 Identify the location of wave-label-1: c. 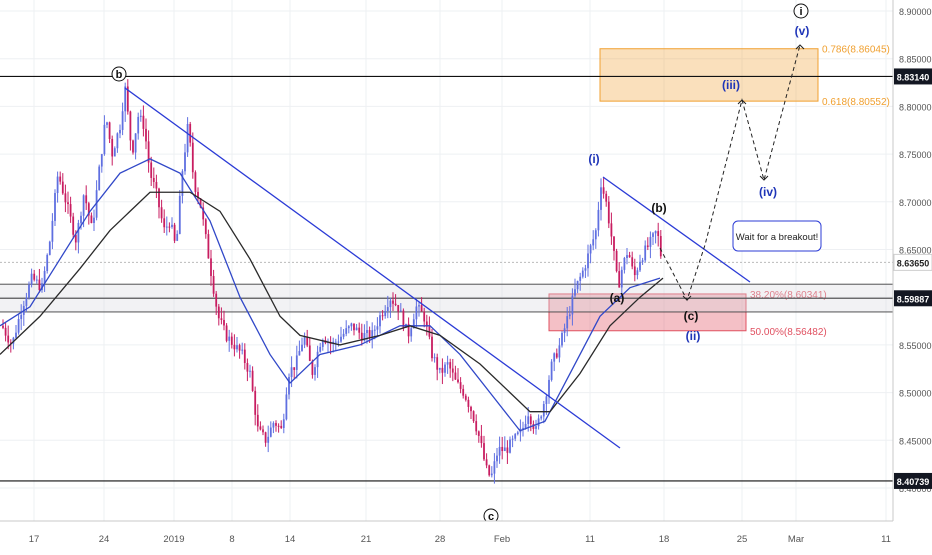
(491, 517).